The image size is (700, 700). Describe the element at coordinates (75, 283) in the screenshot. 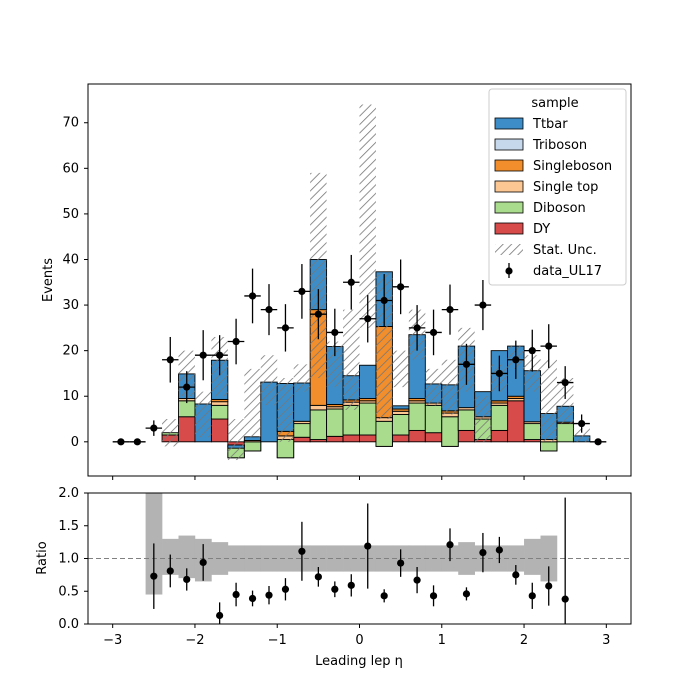

I see `main-y-axis-ticks: 0 10 20 30 40 50 60 70` at that location.